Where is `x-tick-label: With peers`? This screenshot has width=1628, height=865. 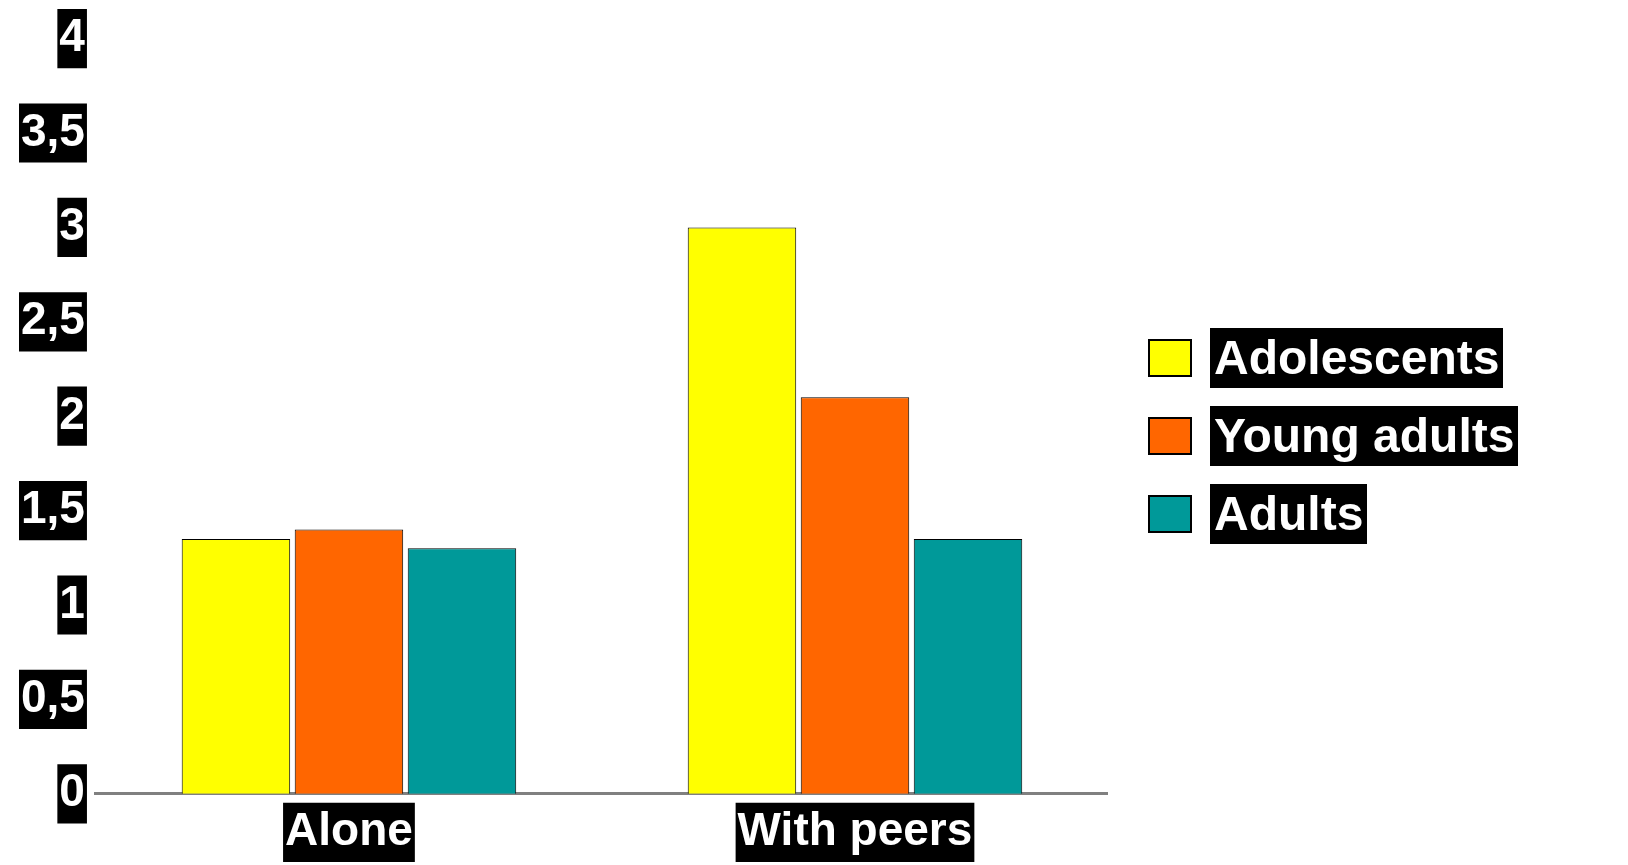 x-tick-label: With peers is located at coordinates (855, 829).